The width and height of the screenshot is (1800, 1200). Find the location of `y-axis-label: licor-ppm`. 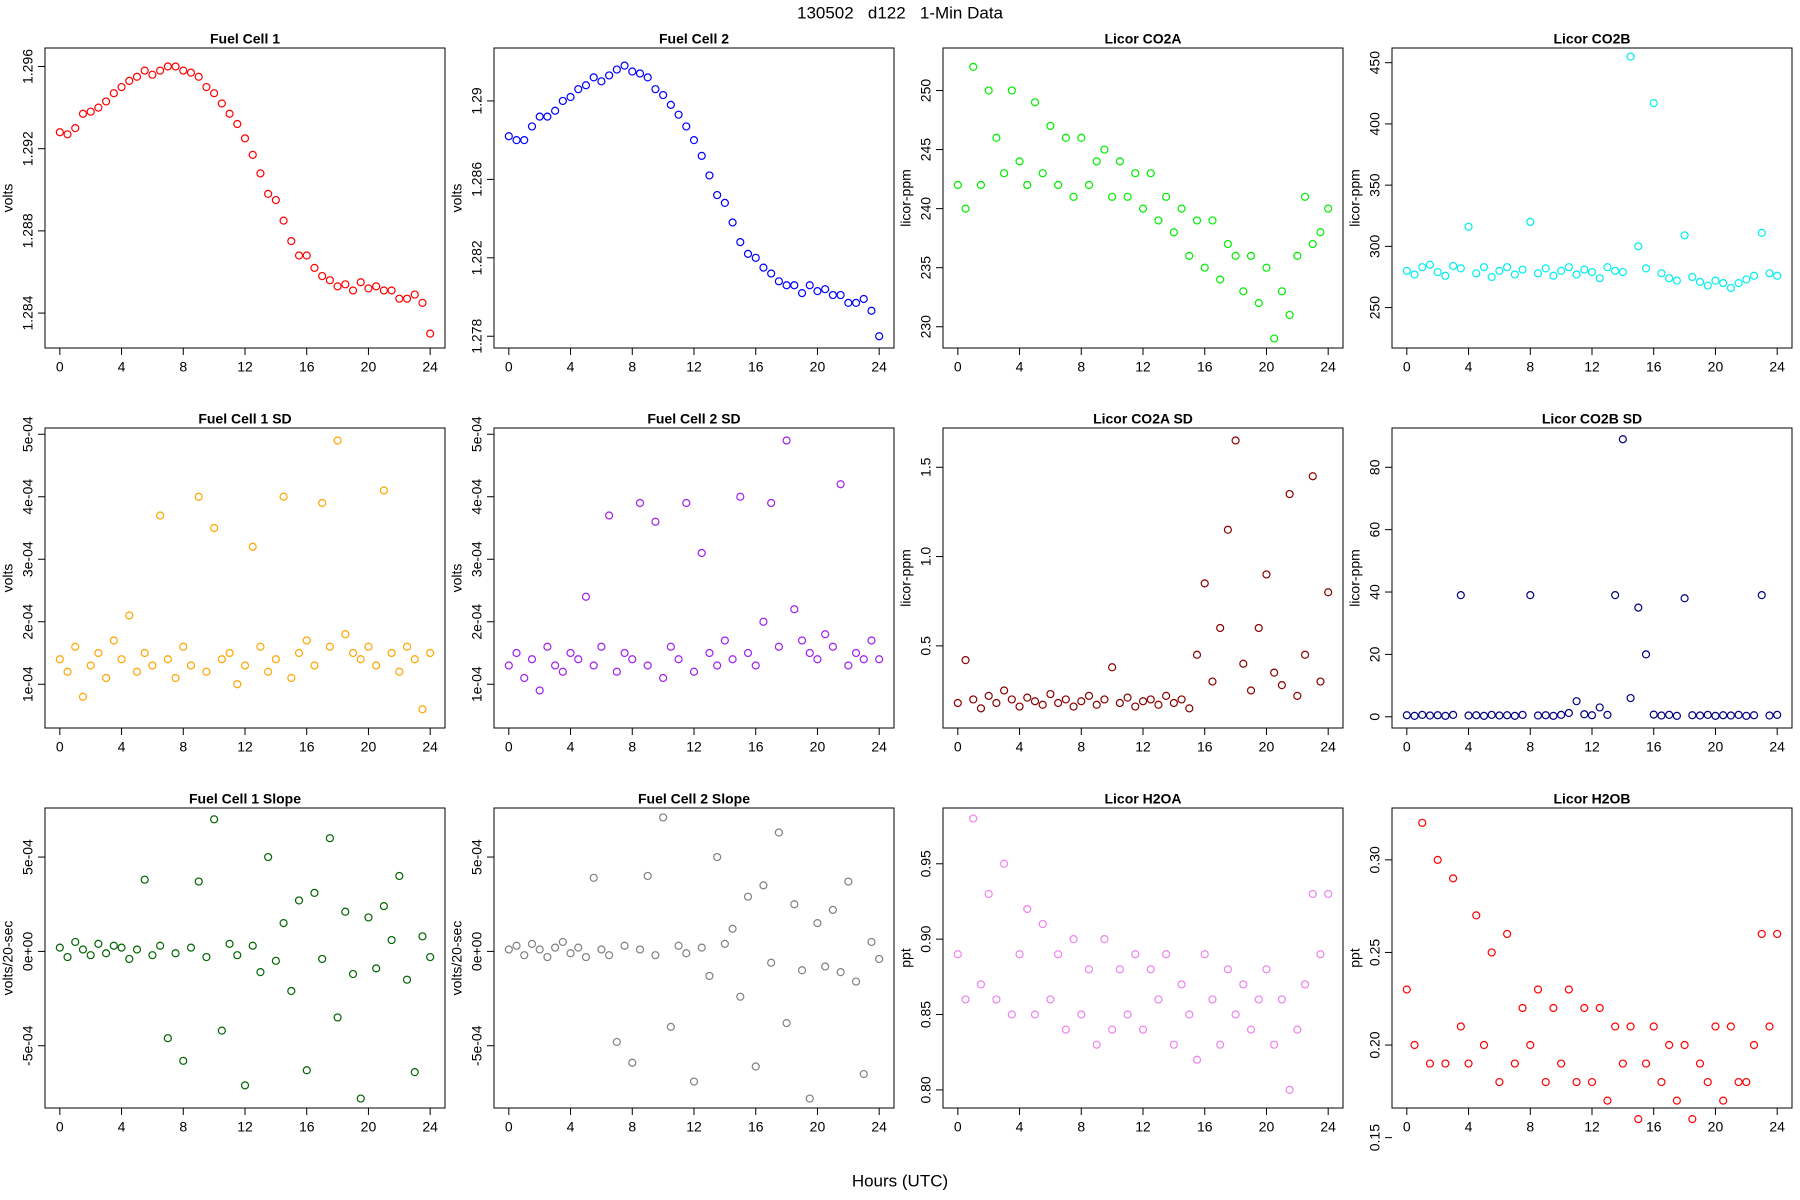

y-axis-label: licor-ppm is located at coordinates (906, 198).